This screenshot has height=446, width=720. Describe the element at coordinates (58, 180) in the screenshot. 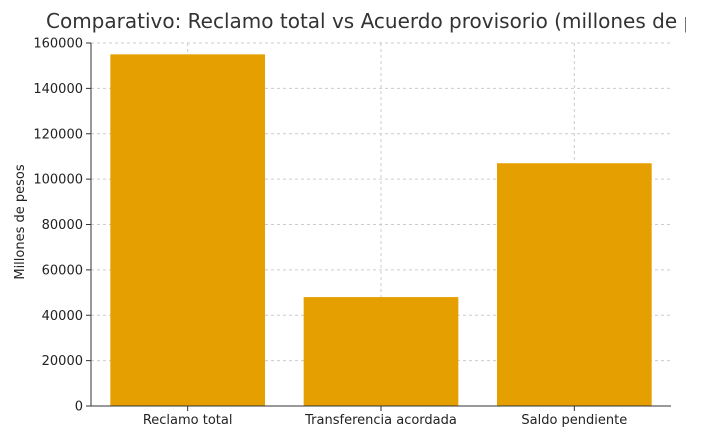

I see `y-tick-label: 100000` at that location.